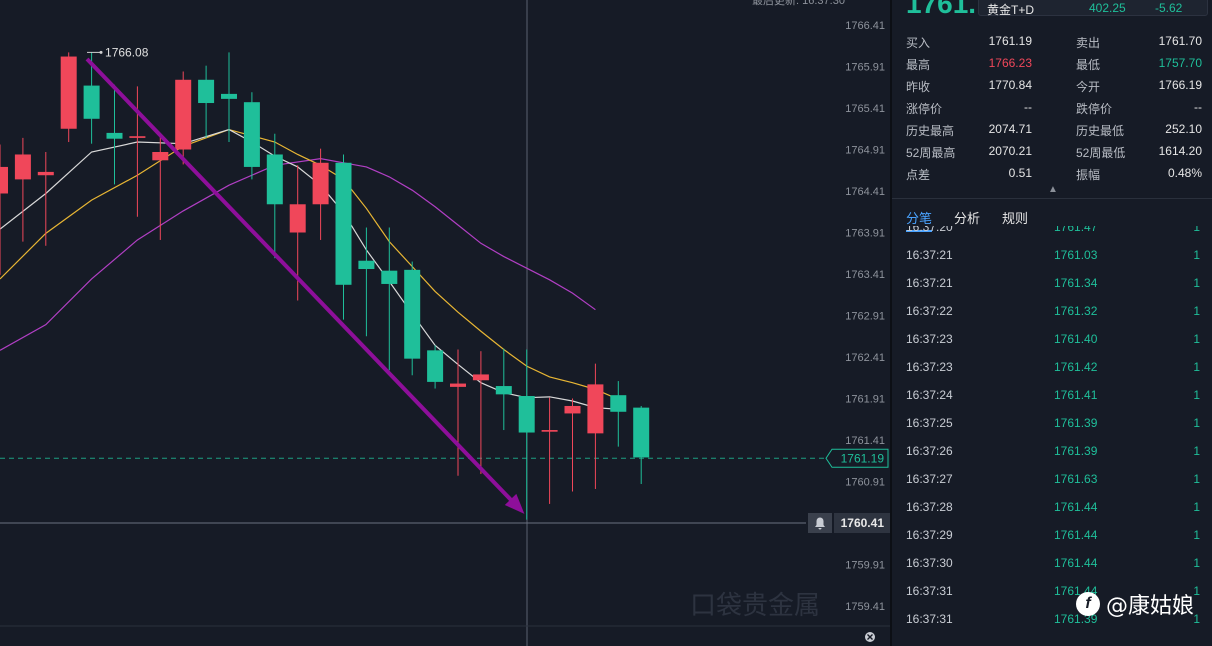 The width and height of the screenshot is (1212, 646). I want to click on tab-analysis: 分析, so click(967, 218).